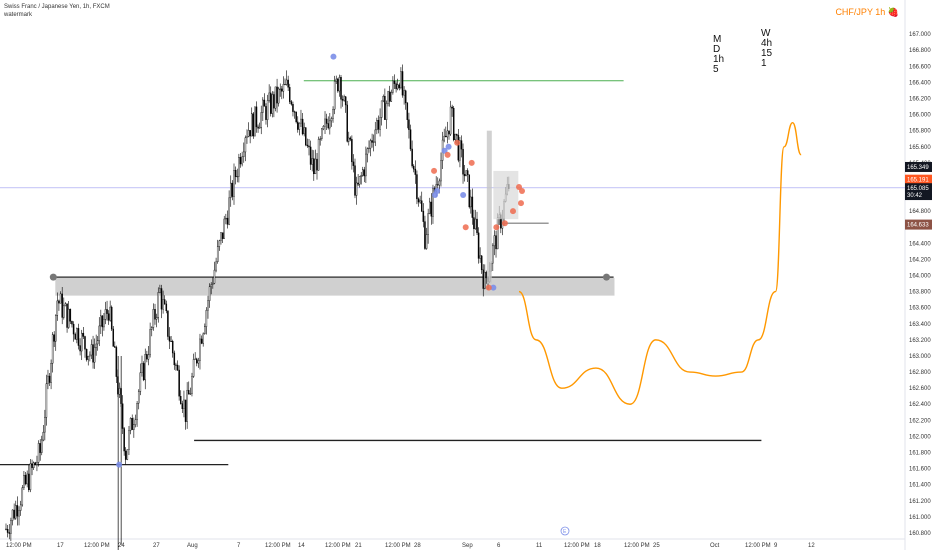 The image size is (932, 550). Describe the element at coordinates (565, 531) in the screenshot. I see `event-marker-icon` at that location.